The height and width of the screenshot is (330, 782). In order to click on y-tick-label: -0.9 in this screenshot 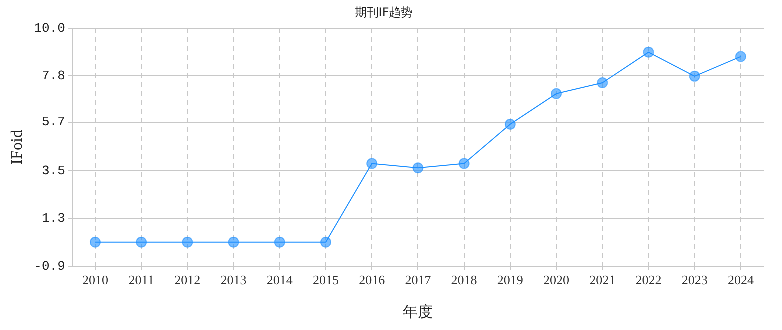, I will do `click(50, 266)`.